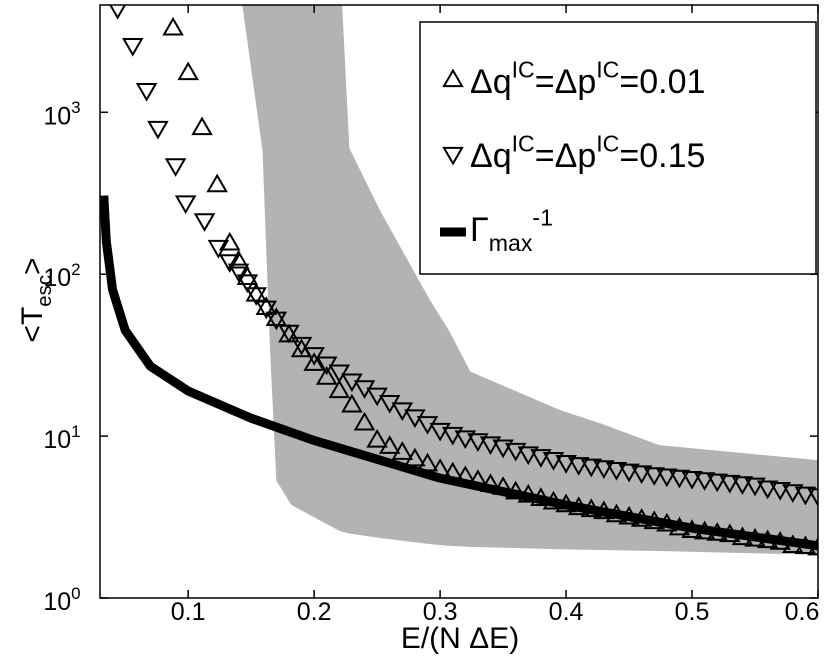 The width and height of the screenshot is (830, 664). What do you see at coordinates (802, 612) in the screenshot?
I see `x-tick-label: 0.6` at bounding box center [802, 612].